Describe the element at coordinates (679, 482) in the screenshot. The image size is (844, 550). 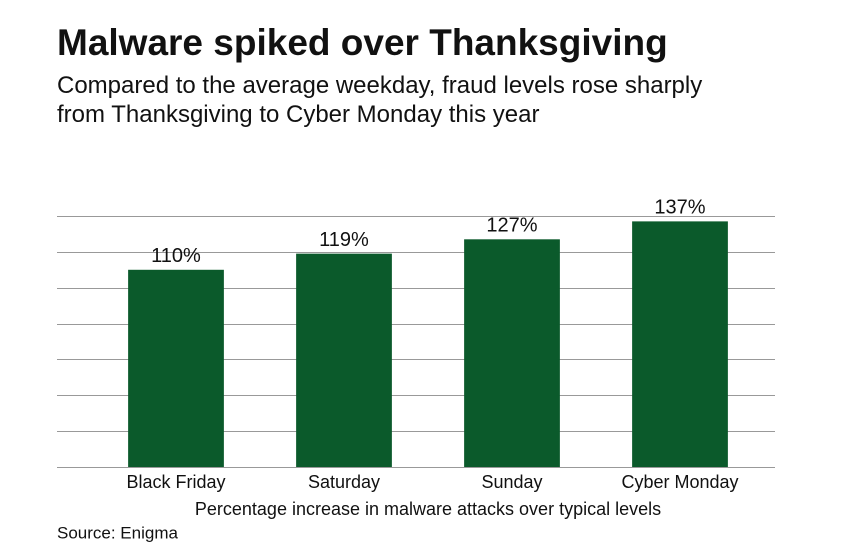
I see `x-tick-label: Cyber Monday` at that location.